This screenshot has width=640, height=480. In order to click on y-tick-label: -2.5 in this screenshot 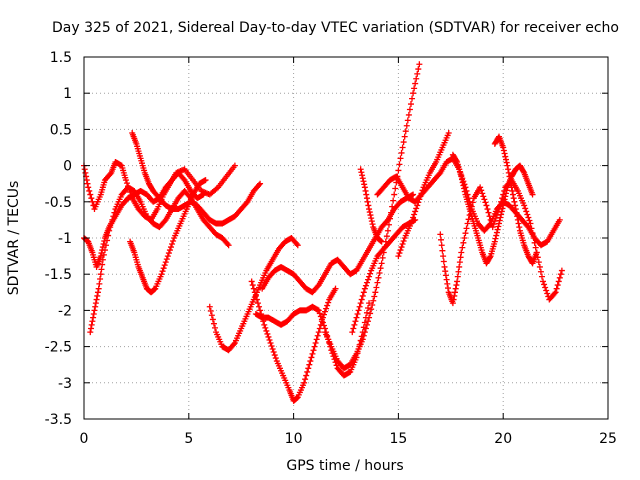, I will do `click(58, 348)`.